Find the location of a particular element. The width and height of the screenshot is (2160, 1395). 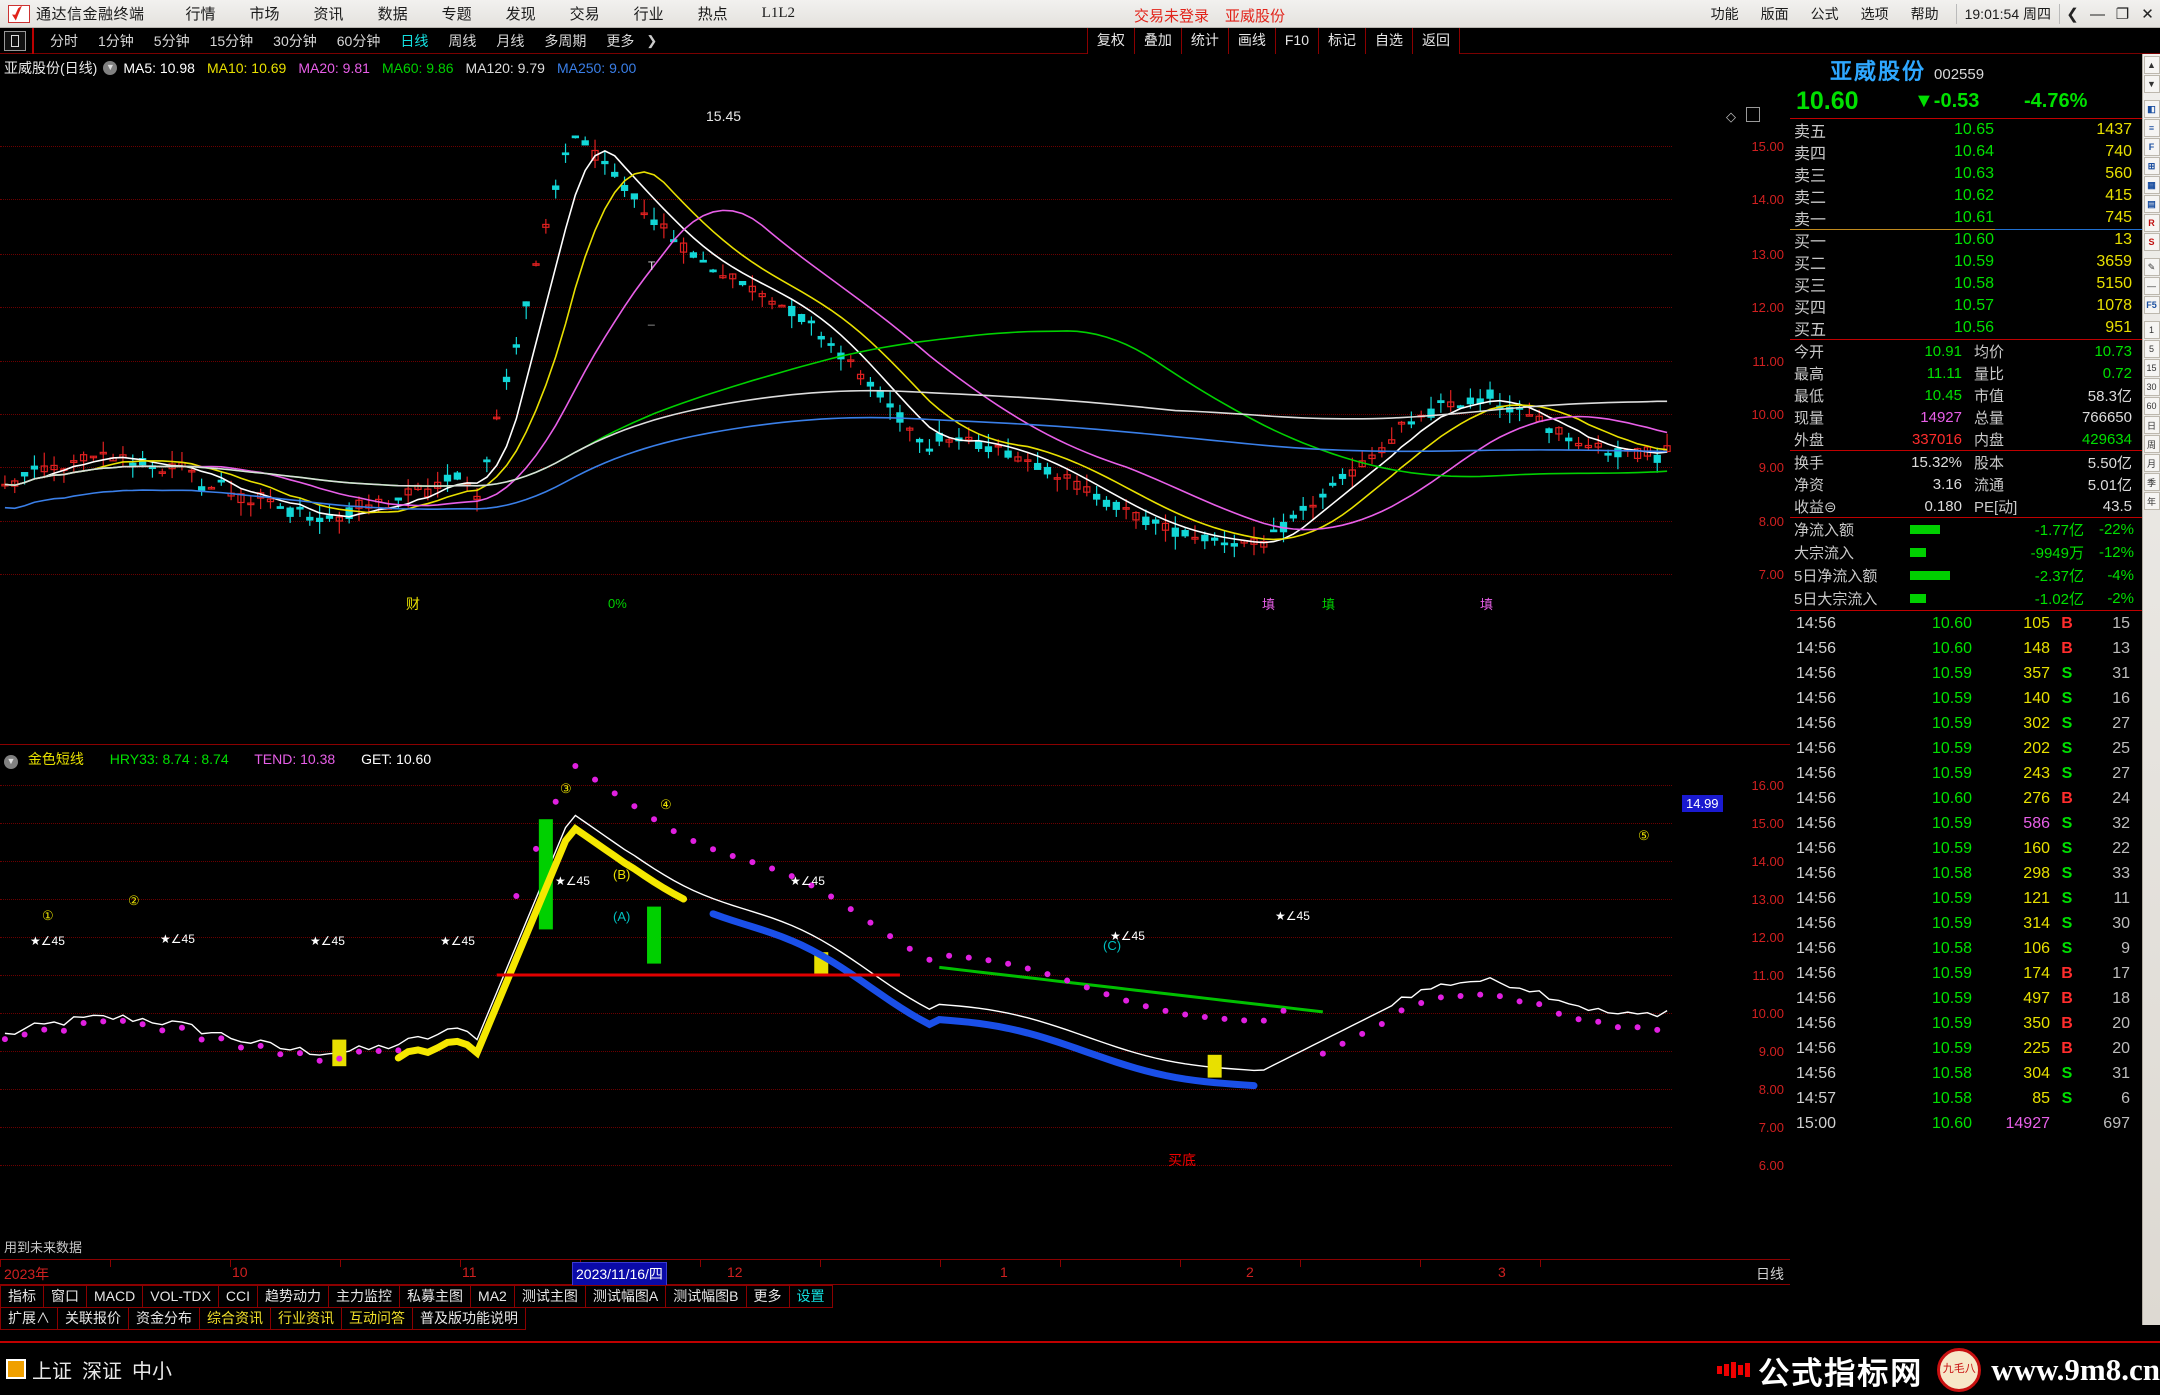

menu-item-7: 行业 is located at coordinates (648, 14).